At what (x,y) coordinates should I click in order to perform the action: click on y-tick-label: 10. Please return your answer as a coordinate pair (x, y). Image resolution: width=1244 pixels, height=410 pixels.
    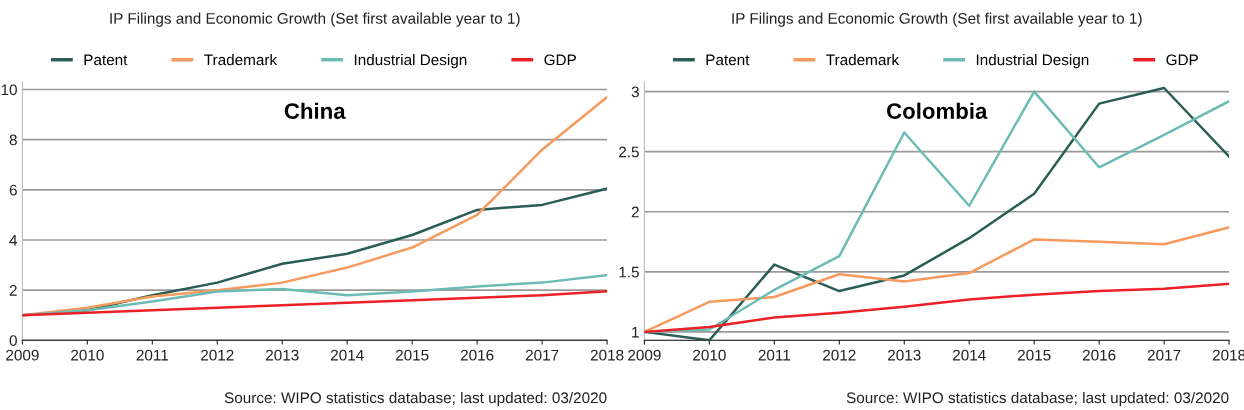
    Looking at the image, I should click on (9, 90).